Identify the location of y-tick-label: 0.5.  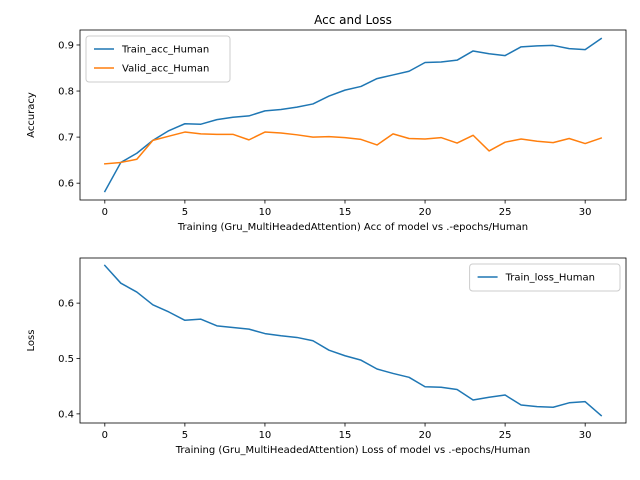
(66, 359).